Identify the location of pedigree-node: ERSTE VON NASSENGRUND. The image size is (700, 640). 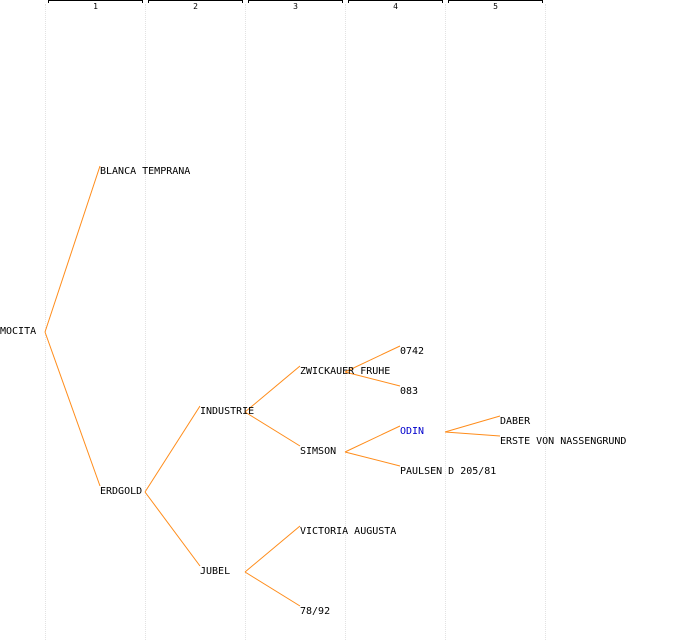
(563, 441).